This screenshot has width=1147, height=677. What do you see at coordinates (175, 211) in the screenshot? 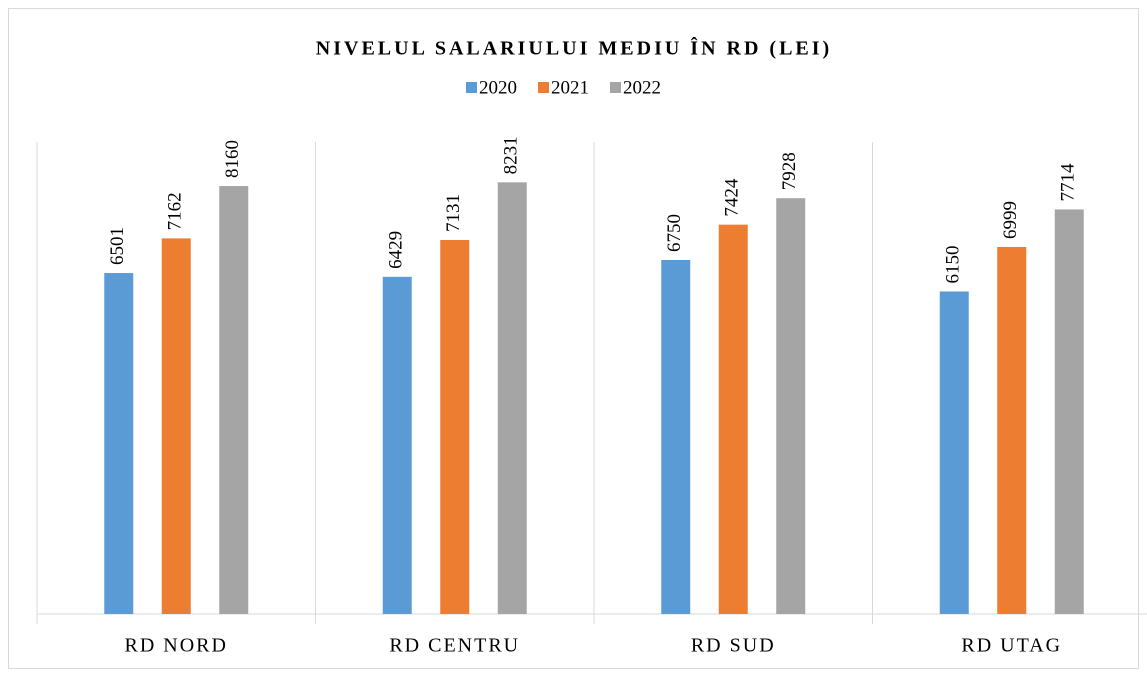
I see `data-label: 7162` at bounding box center [175, 211].